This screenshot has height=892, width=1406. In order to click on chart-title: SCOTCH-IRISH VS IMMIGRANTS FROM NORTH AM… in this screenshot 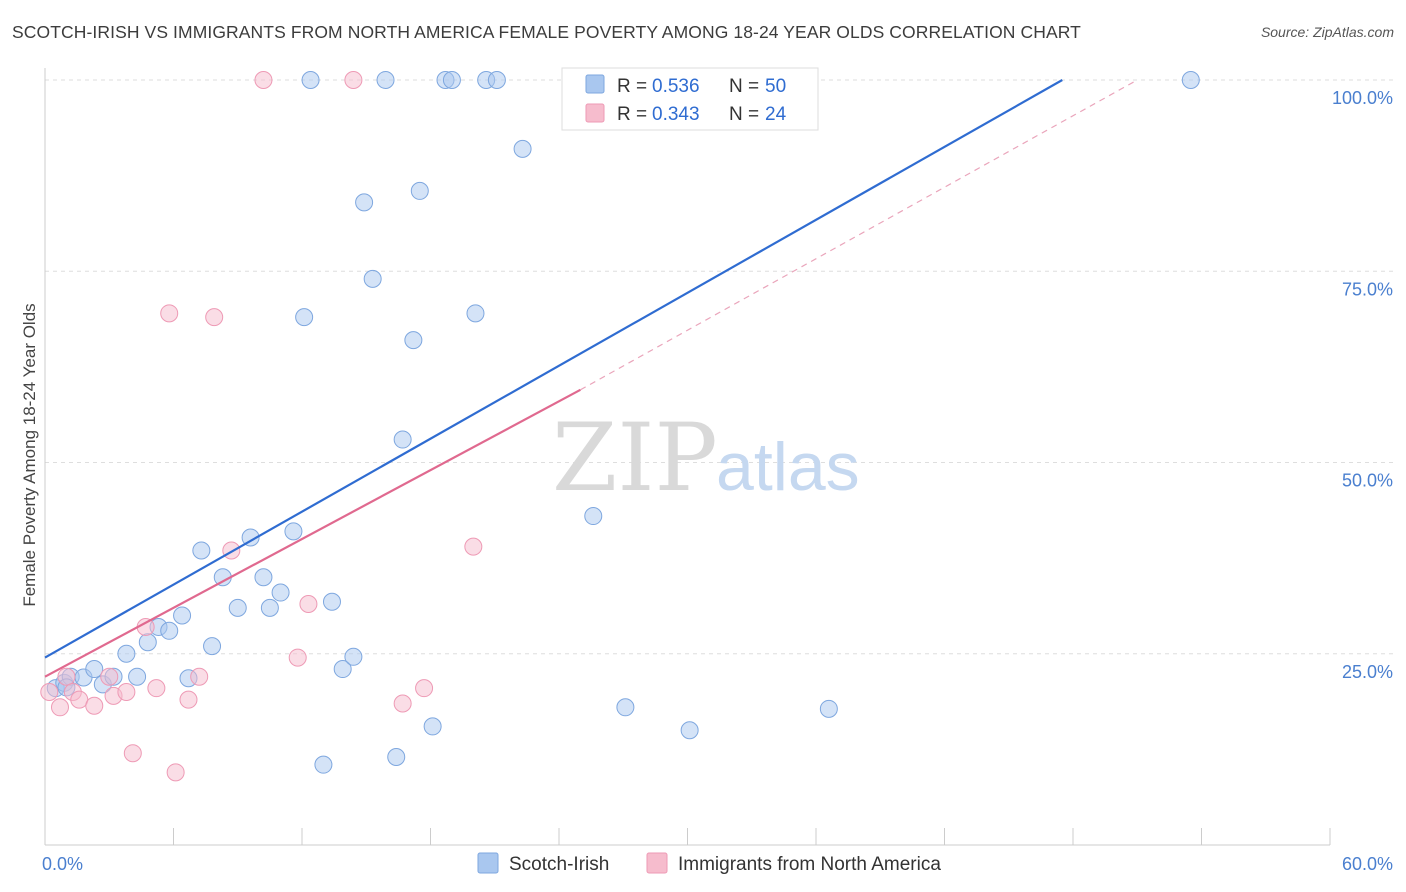, I will do `click(546, 32)`.